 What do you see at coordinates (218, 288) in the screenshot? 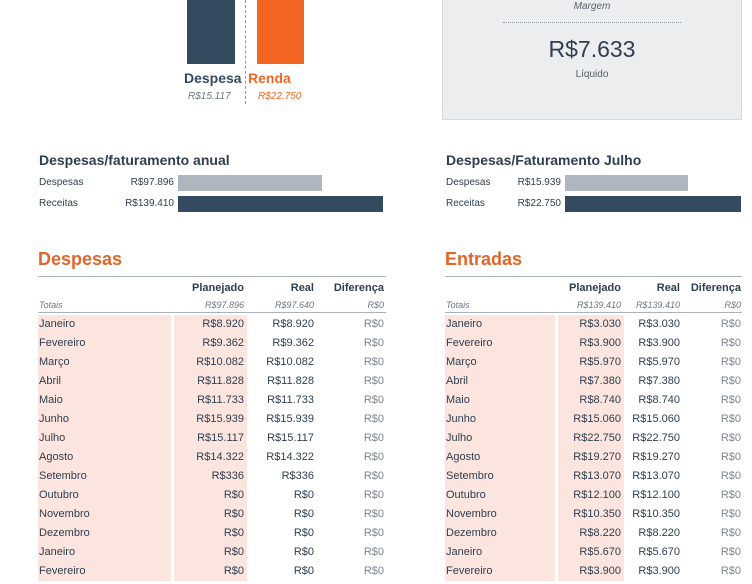
I see `expenses-header-planned: Planejado` at bounding box center [218, 288].